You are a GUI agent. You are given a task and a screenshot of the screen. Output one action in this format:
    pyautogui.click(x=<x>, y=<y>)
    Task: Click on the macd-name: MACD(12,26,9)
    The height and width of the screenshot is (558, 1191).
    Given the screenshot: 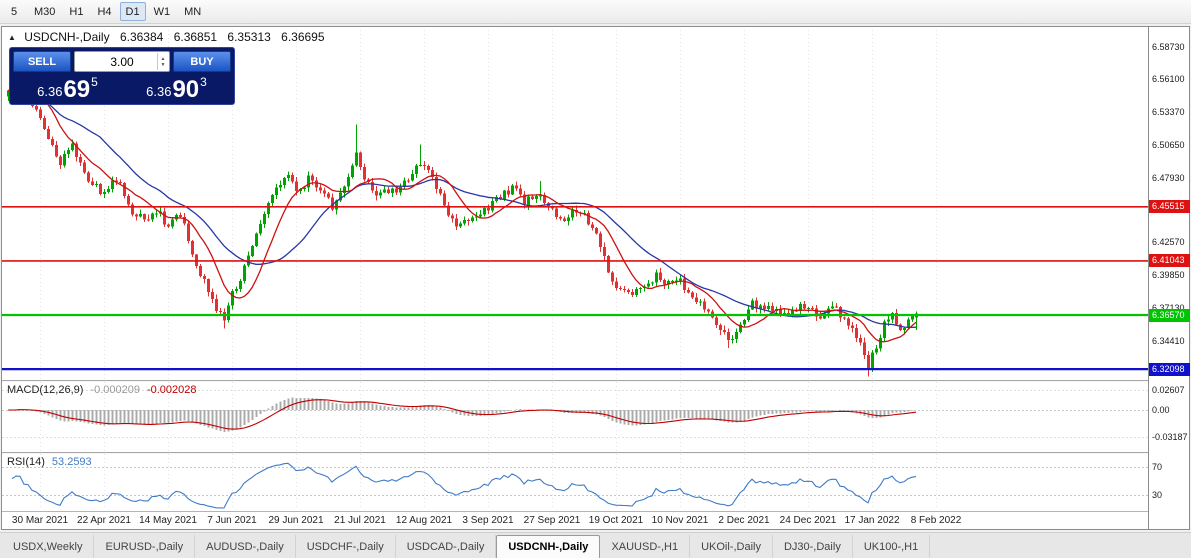 What is the action you would take?
    pyautogui.click(x=45, y=390)
    